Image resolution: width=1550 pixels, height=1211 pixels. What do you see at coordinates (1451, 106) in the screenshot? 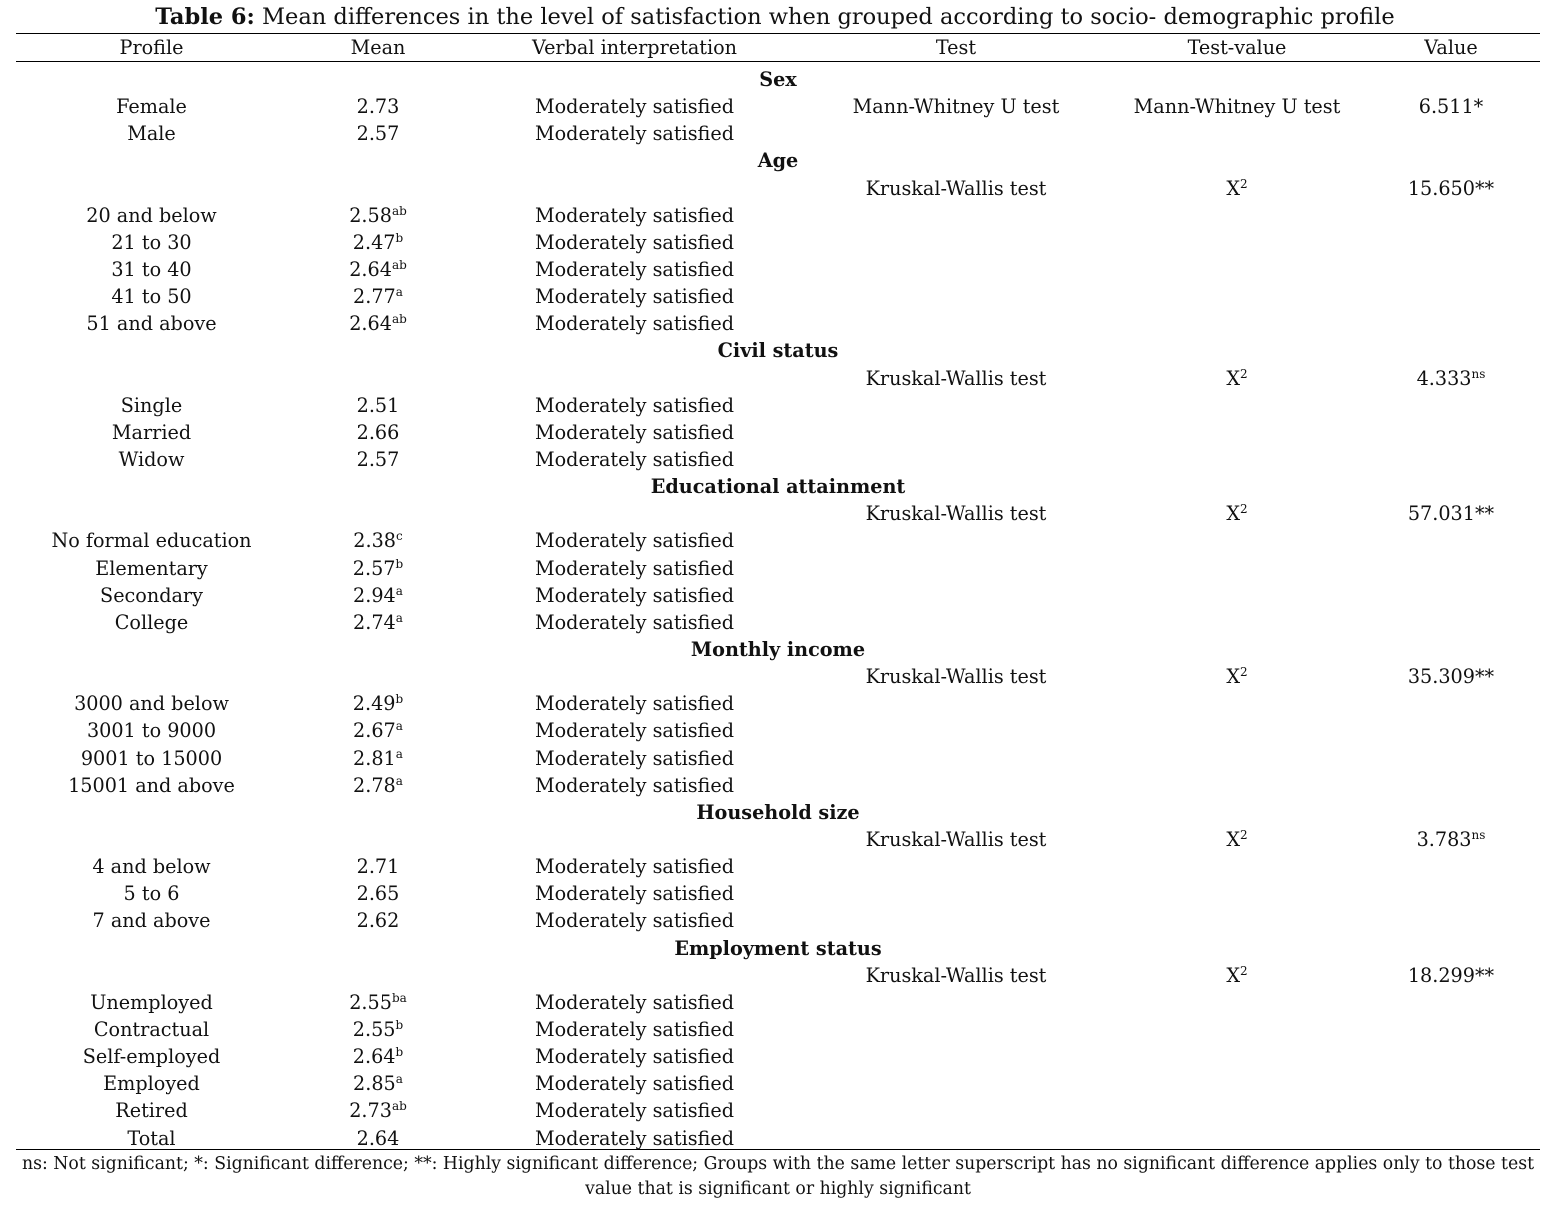
I see `value-cell: 6.511*` at bounding box center [1451, 106].